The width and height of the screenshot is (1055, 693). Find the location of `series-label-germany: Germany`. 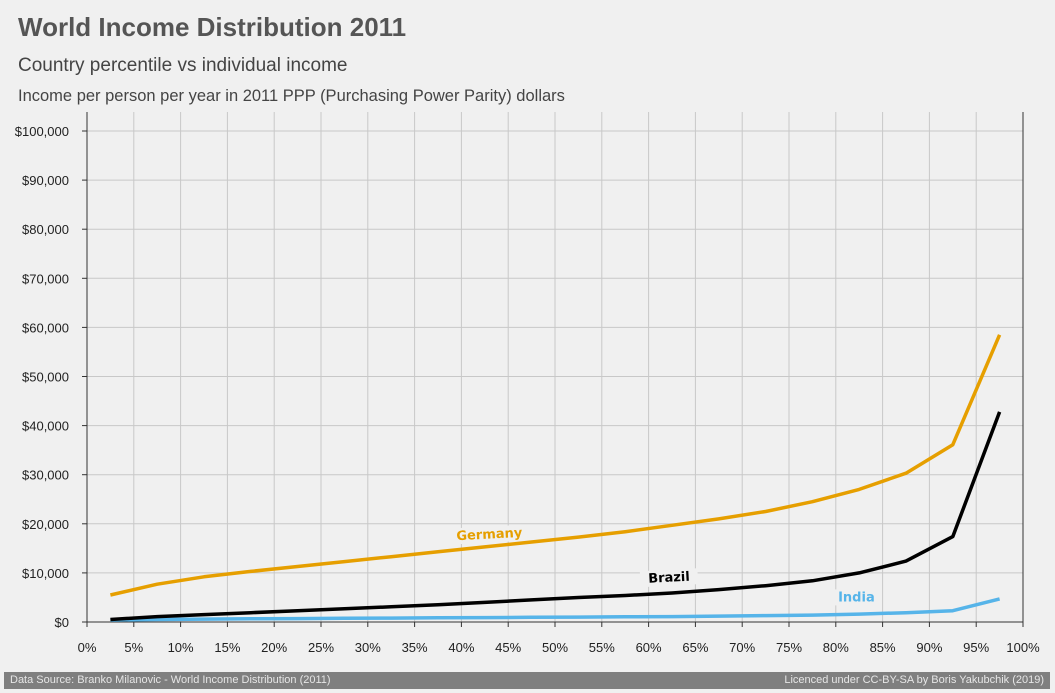

series-label-germany: Germany is located at coordinates (489, 535).